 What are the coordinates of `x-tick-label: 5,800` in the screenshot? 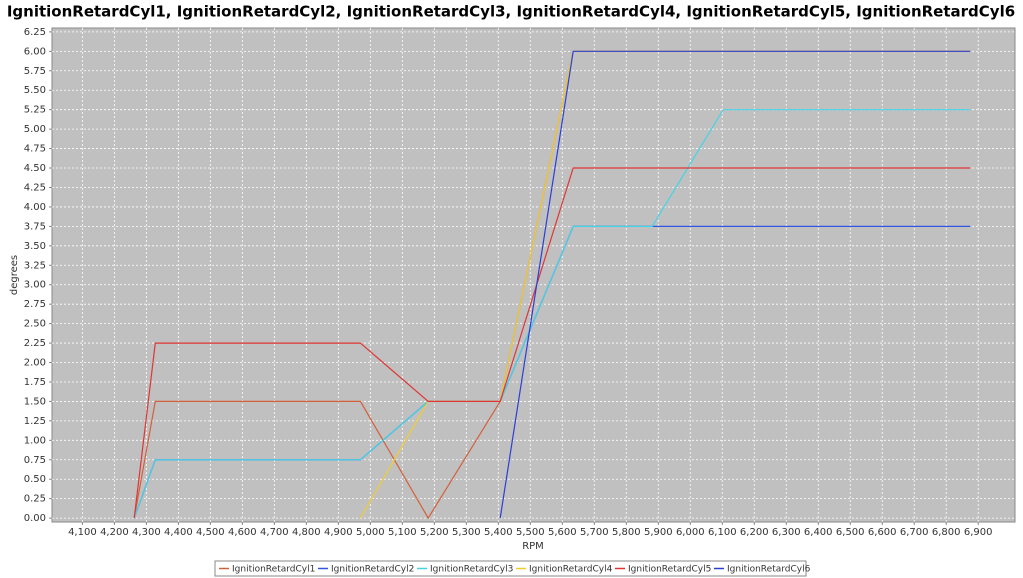 It's located at (626, 532).